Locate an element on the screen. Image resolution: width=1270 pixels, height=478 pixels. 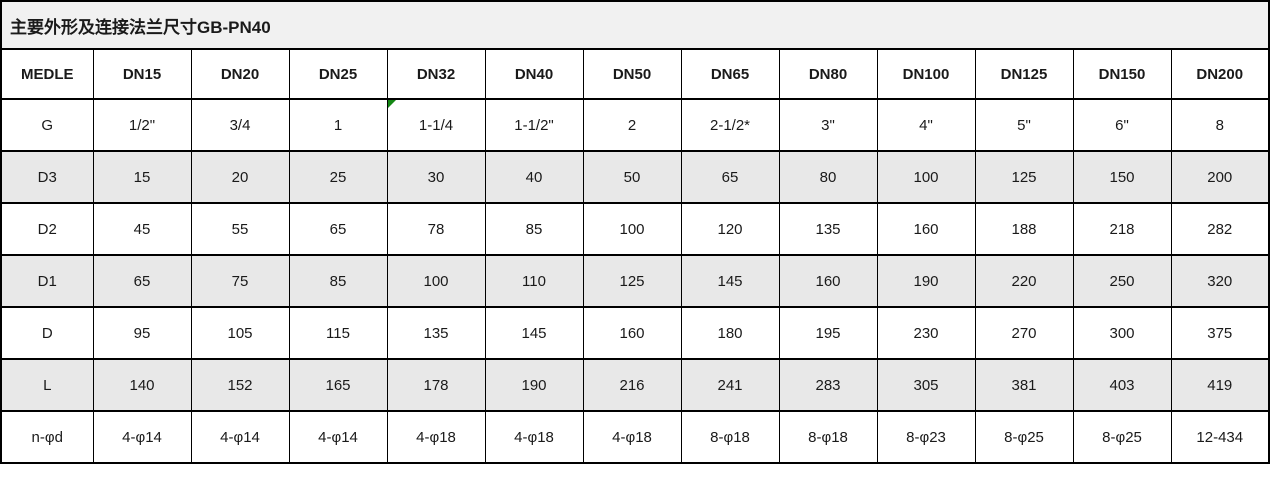
table-cell: 25 is located at coordinates (338, 177).